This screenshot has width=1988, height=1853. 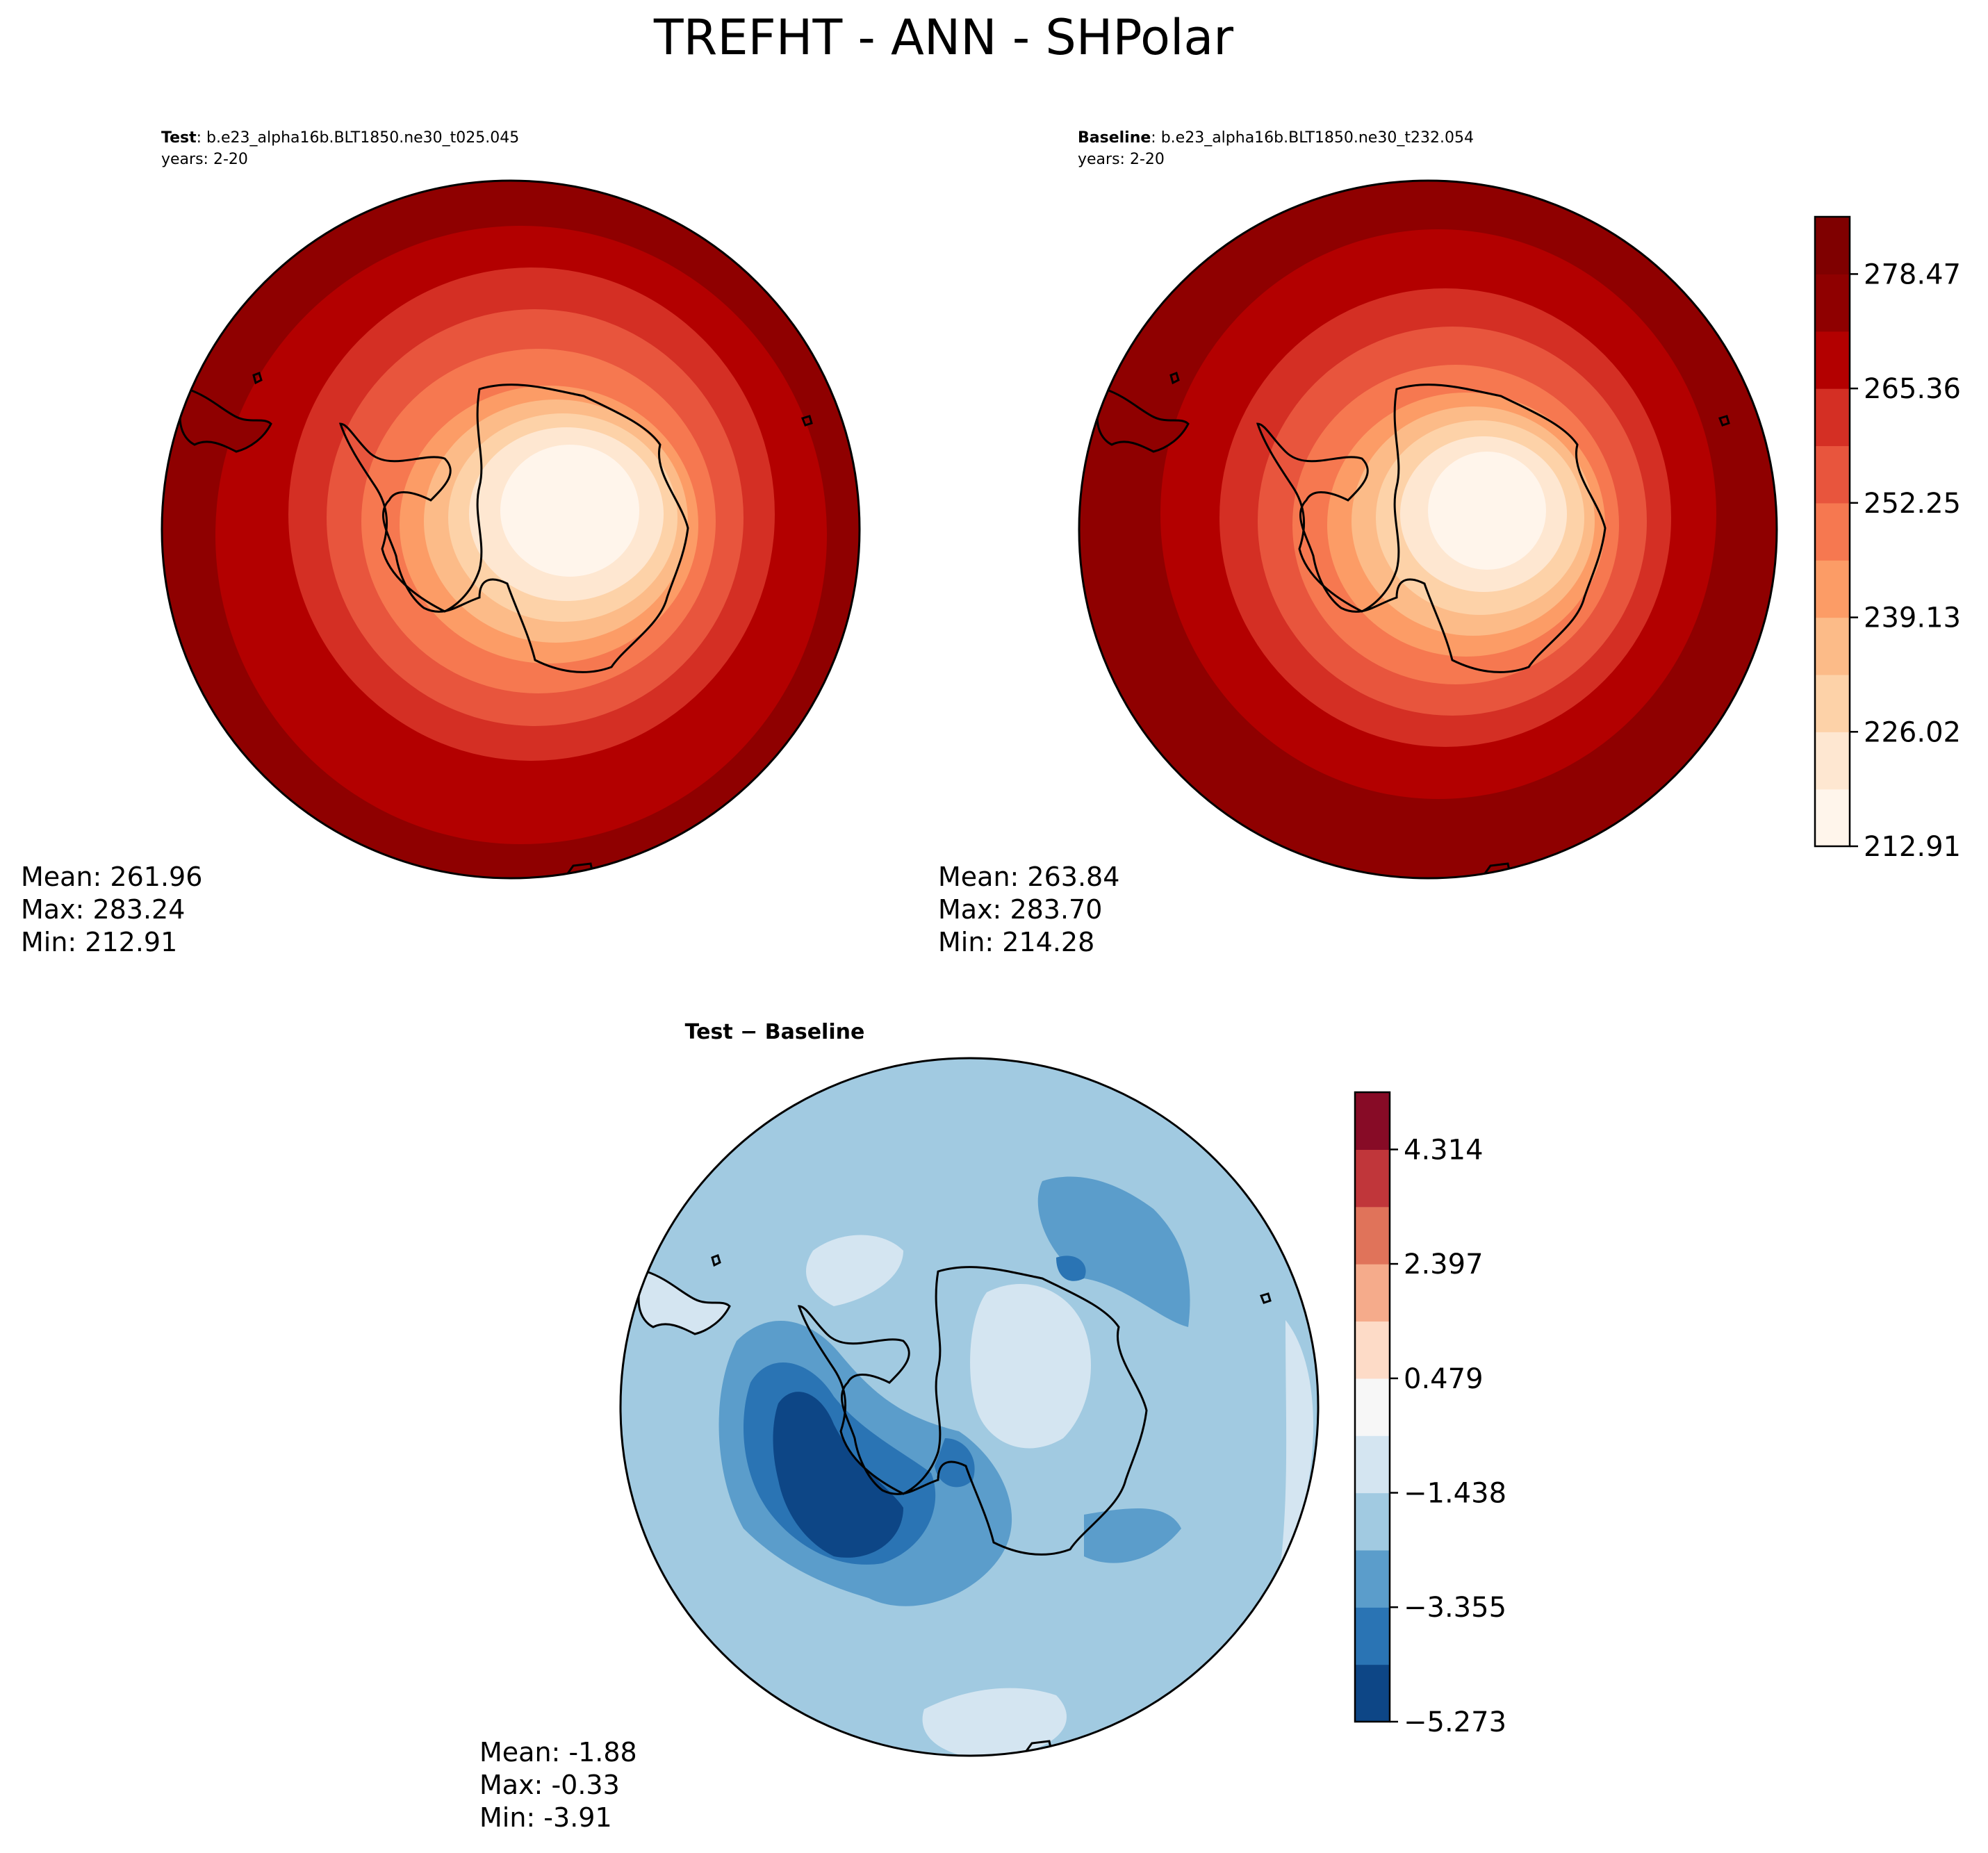 What do you see at coordinates (1455, 1722) in the screenshot?
I see `diff-colorbar-tick-label: −5.273` at bounding box center [1455, 1722].